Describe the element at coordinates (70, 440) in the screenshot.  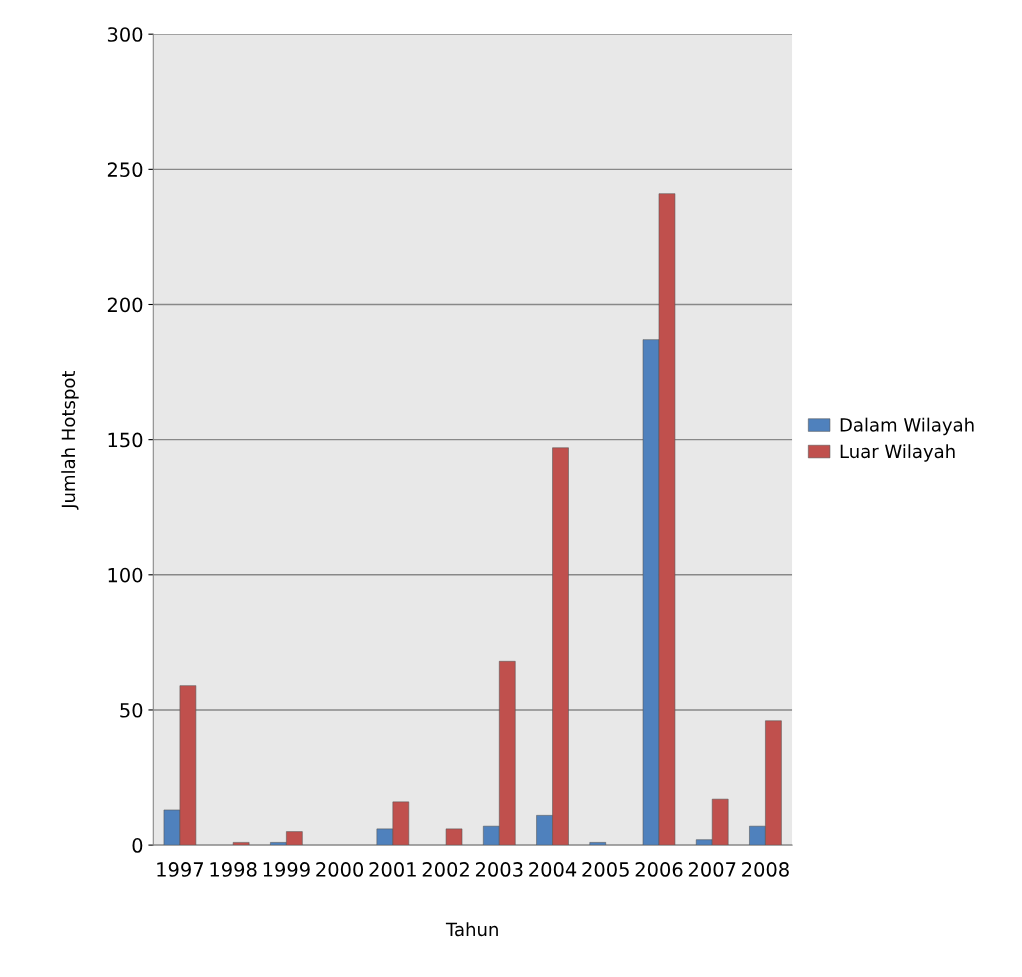
I see `y-axis-title: Jumlah Hotspot` at that location.